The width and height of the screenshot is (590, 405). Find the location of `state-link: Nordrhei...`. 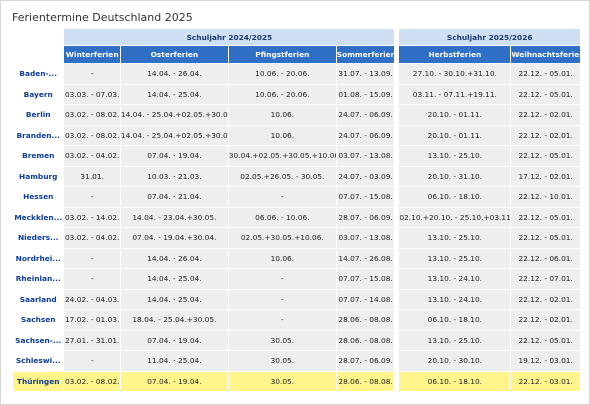

state-link: Nordrhei... is located at coordinates (38, 258).